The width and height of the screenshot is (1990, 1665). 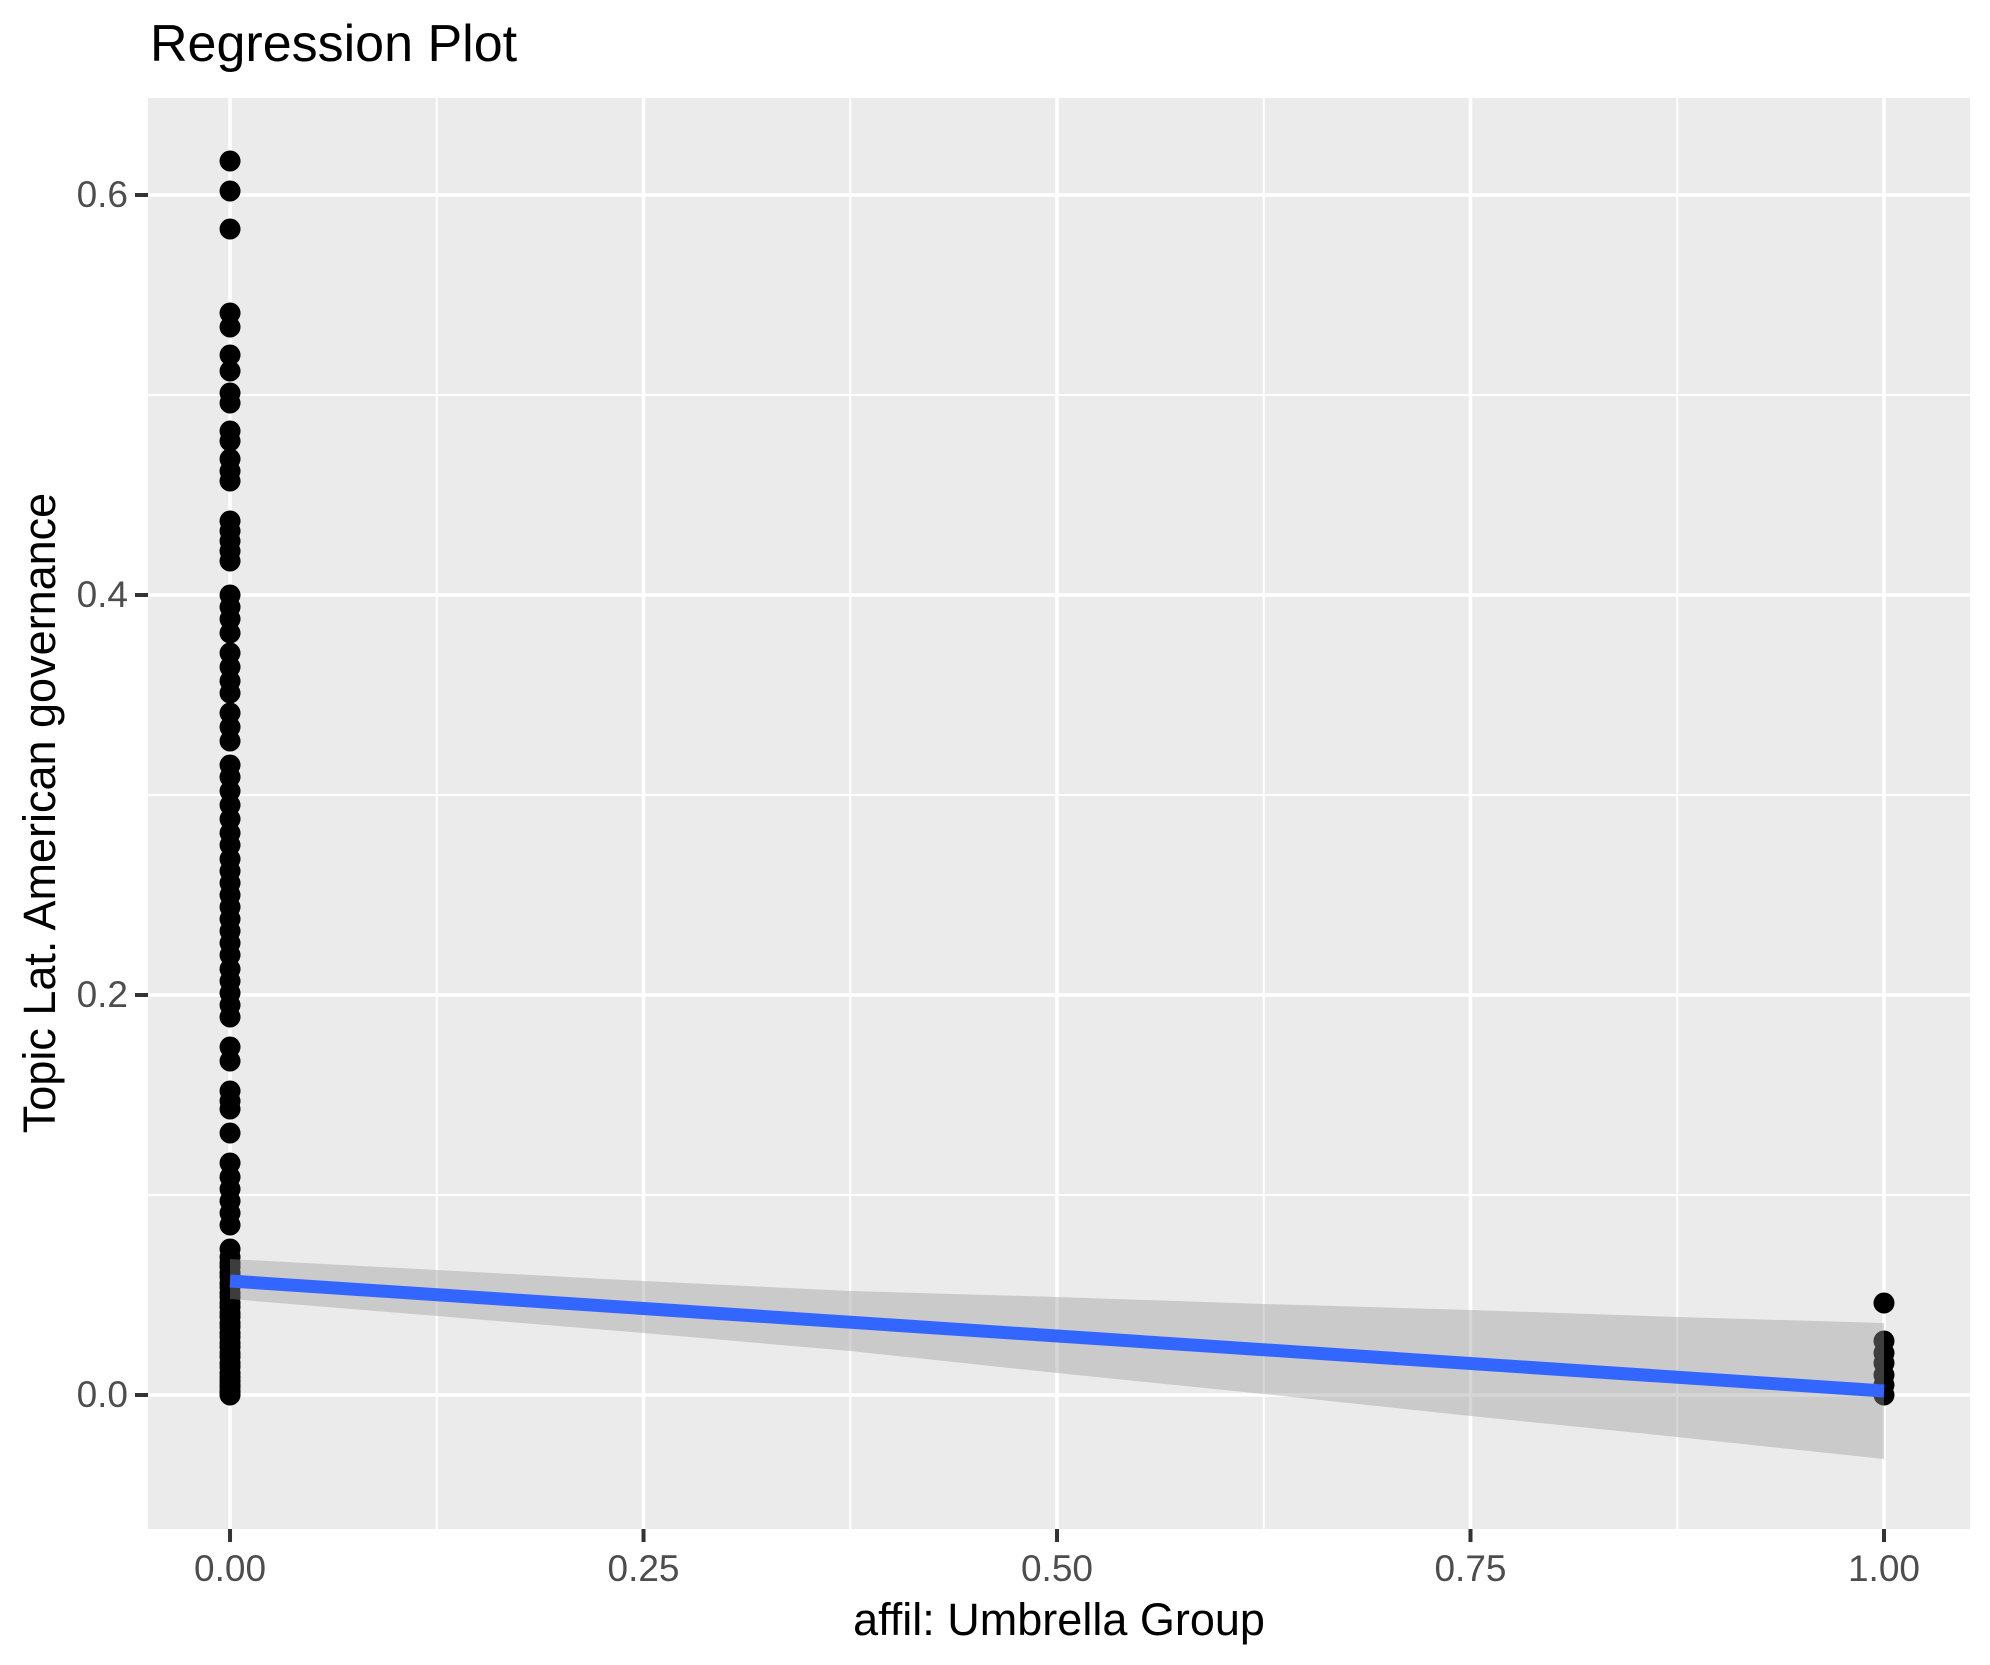 What do you see at coordinates (1059, 1619) in the screenshot?
I see `x-axis-title: affil: Umbrella Group` at bounding box center [1059, 1619].